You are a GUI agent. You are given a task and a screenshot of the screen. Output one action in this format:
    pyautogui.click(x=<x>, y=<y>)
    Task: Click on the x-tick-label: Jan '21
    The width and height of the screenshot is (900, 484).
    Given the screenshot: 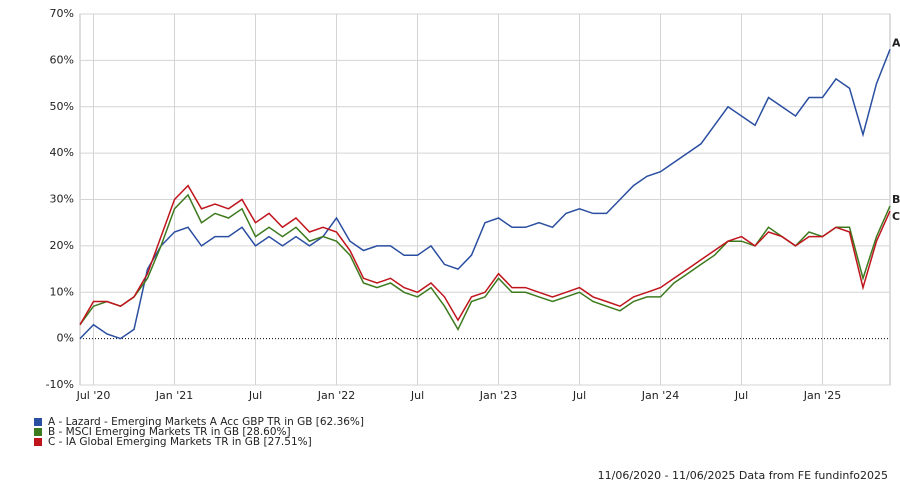 What is the action you would take?
    pyautogui.click(x=174, y=395)
    